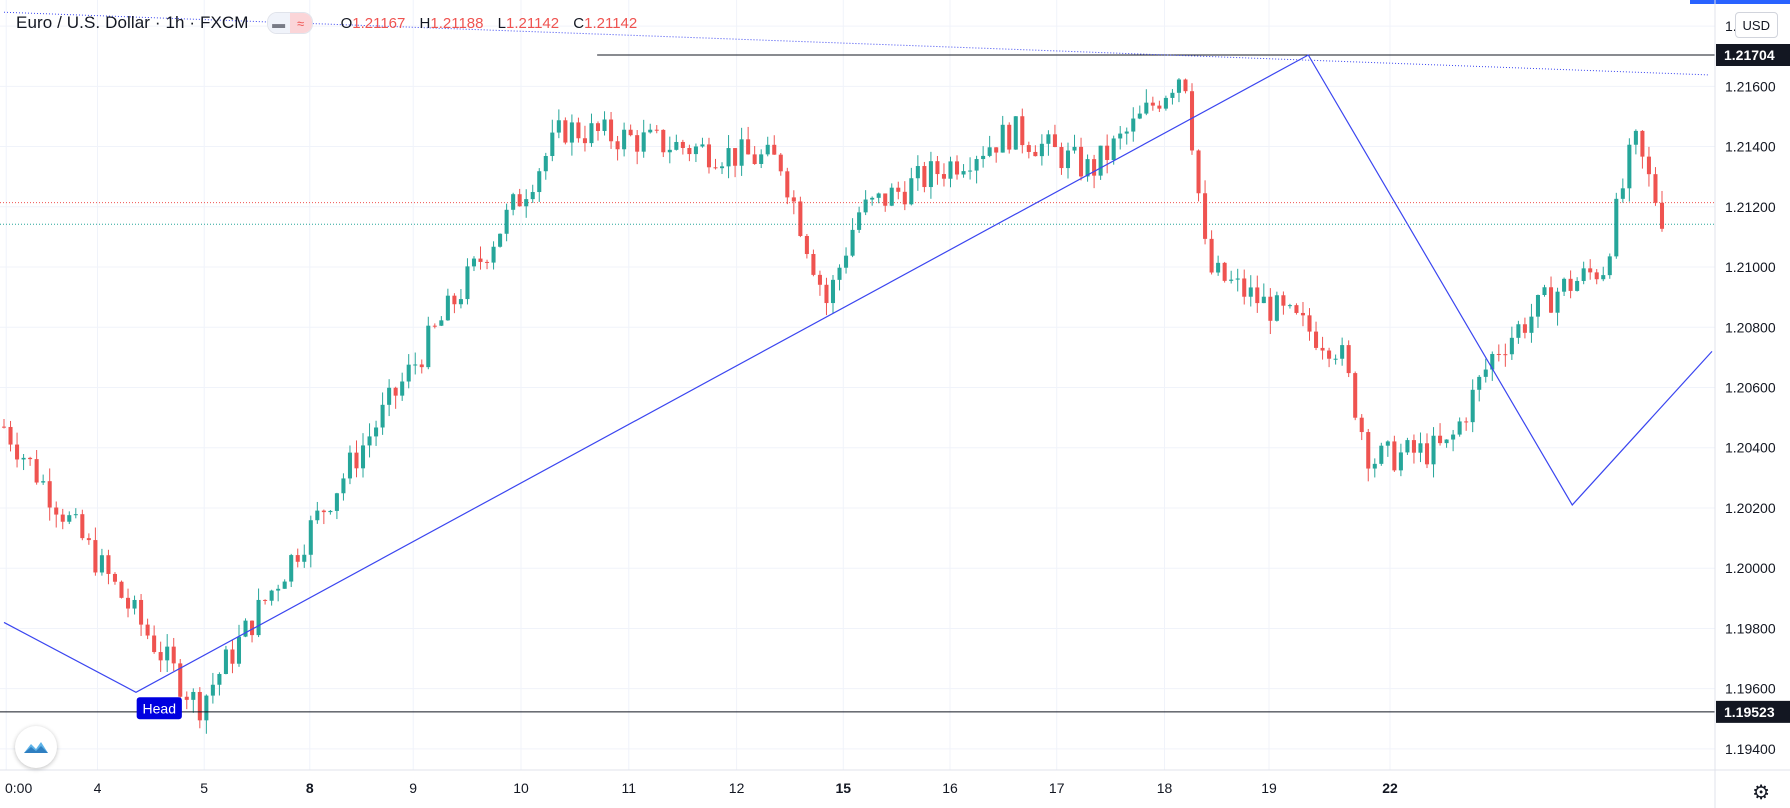 This screenshot has width=1790, height=808. Describe the element at coordinates (950, 788) in the screenshot. I see `x-tick-label: 16` at that location.